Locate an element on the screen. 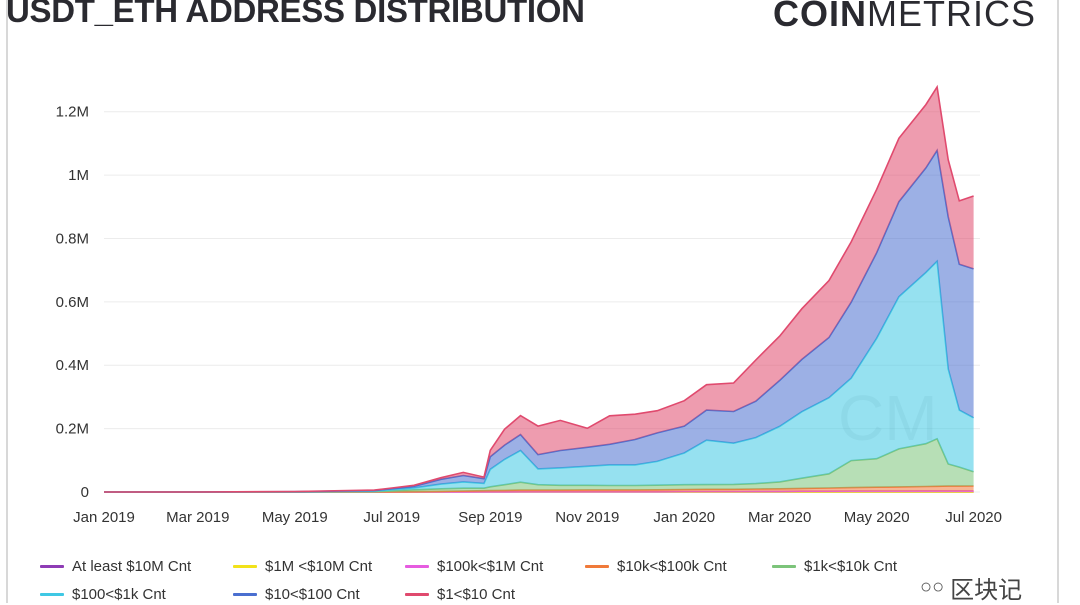 The image size is (1080, 605). legend-item-3: $10k<$100k Cnt is located at coordinates (656, 566).